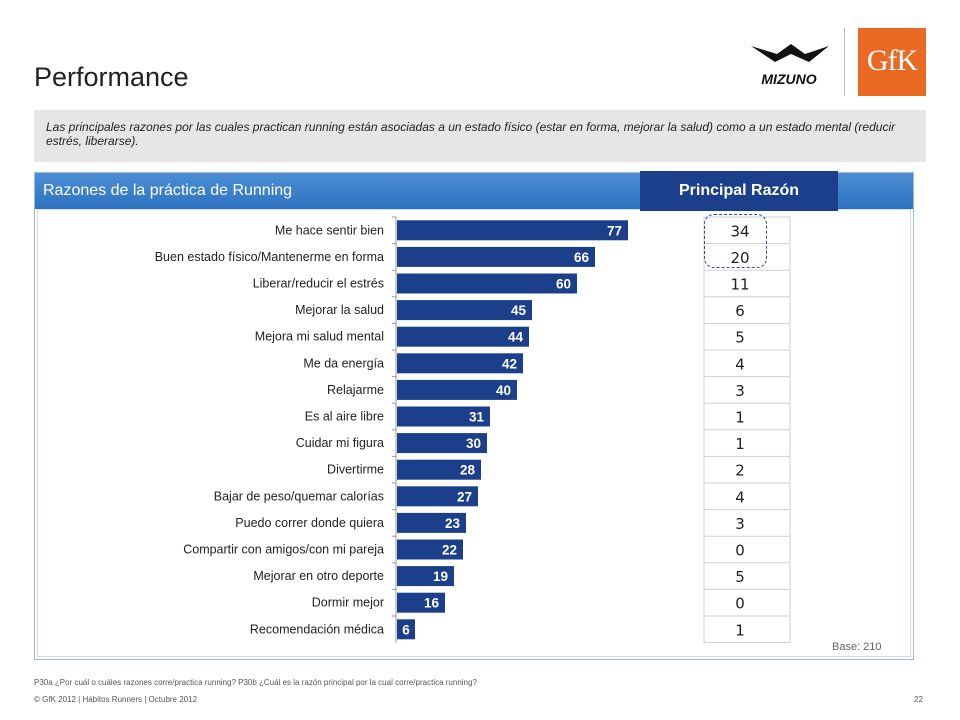 This screenshot has height=720, width=960. I want to click on highlight-oval, so click(735, 241).